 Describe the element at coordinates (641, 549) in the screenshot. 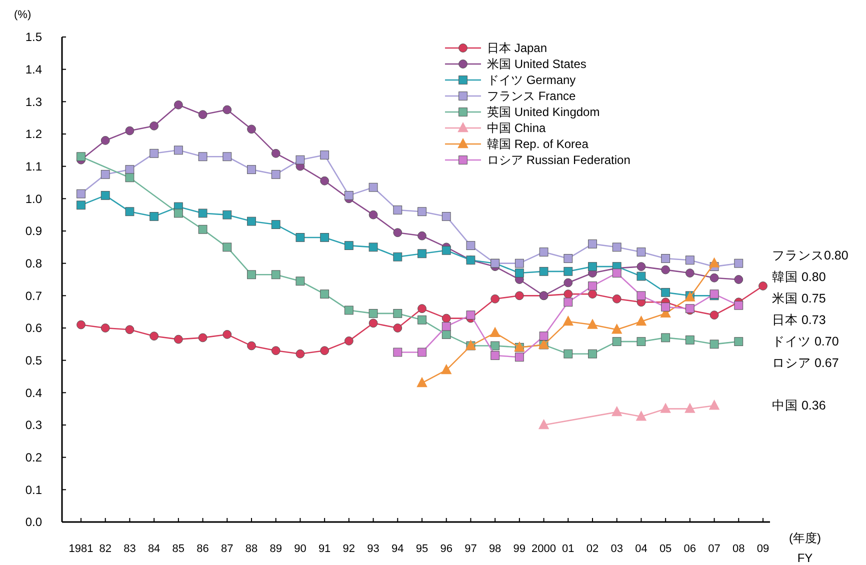

I see `x-tick-label: 04` at that location.